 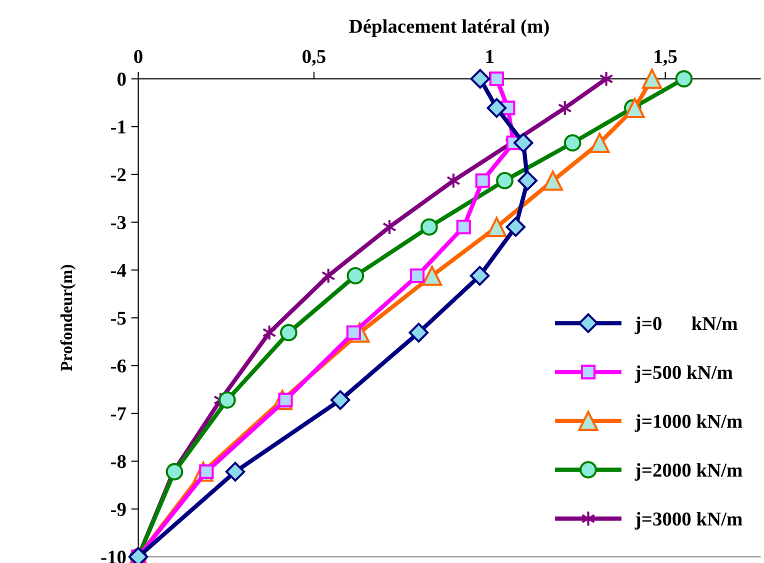 I want to click on x-tick-label: 1, so click(x=490, y=56).